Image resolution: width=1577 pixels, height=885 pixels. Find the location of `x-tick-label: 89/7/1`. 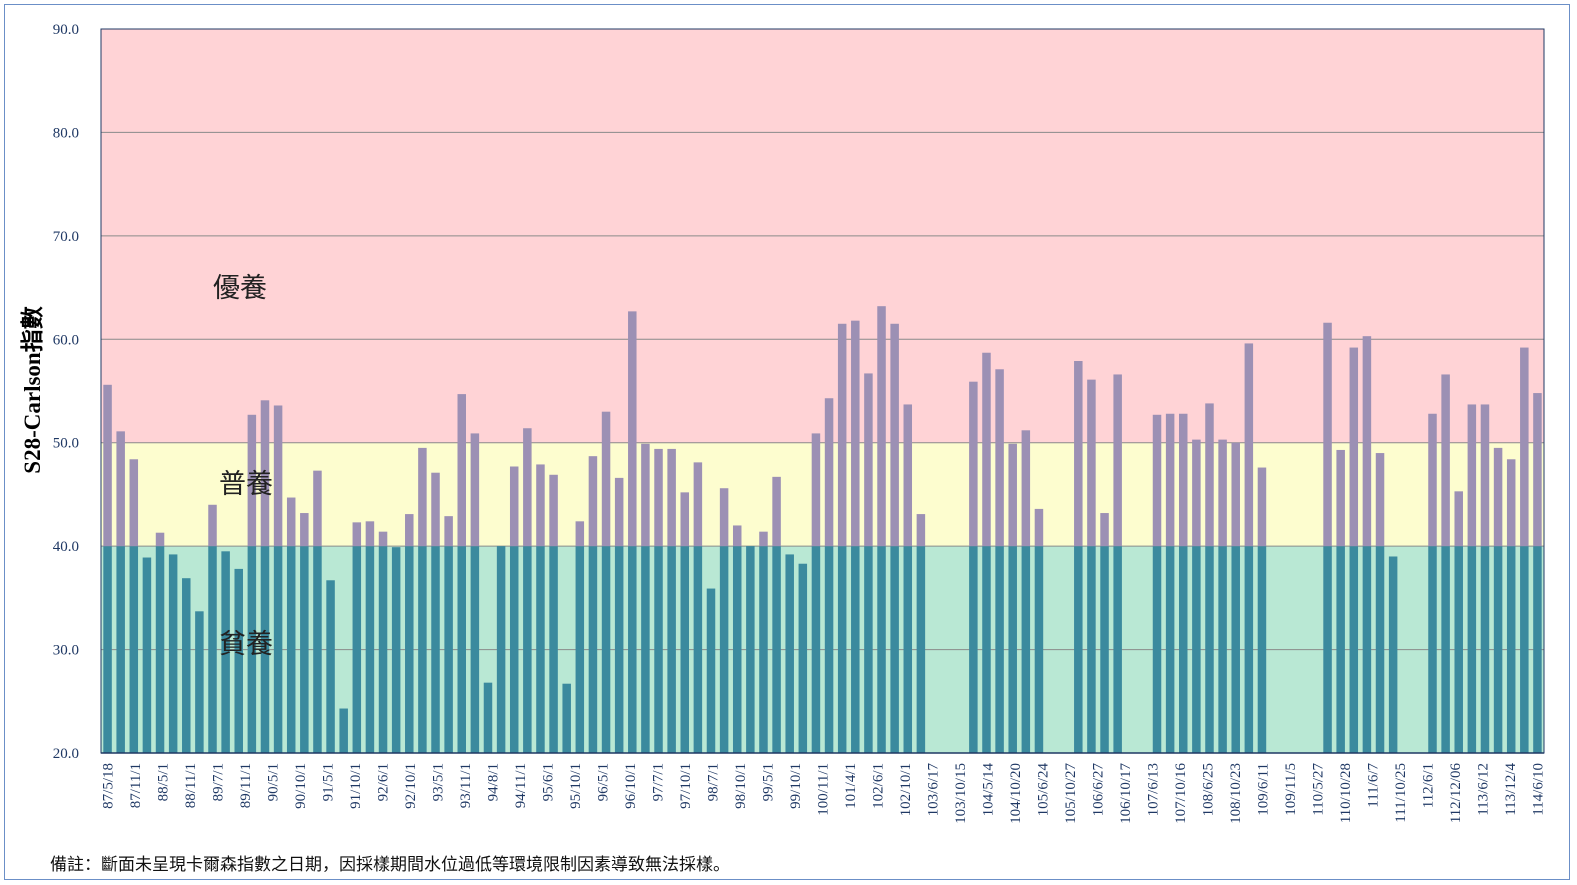

x-tick-label: 89/7/1 is located at coordinates (219, 782).